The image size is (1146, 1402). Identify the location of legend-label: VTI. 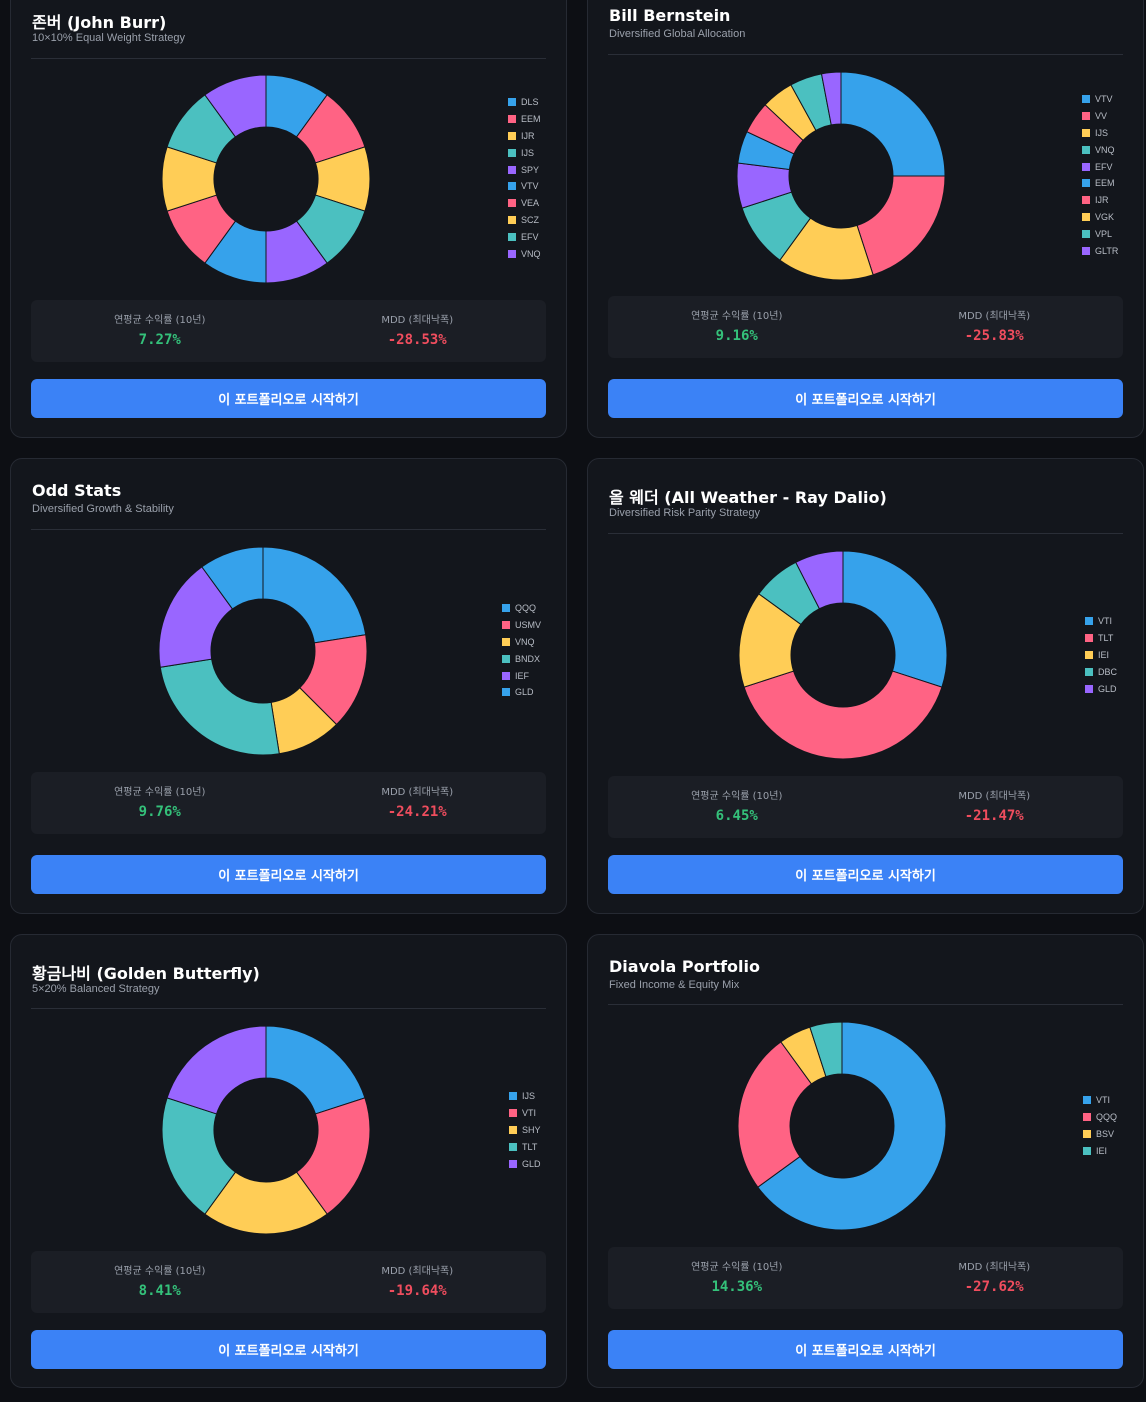
(1105, 621).